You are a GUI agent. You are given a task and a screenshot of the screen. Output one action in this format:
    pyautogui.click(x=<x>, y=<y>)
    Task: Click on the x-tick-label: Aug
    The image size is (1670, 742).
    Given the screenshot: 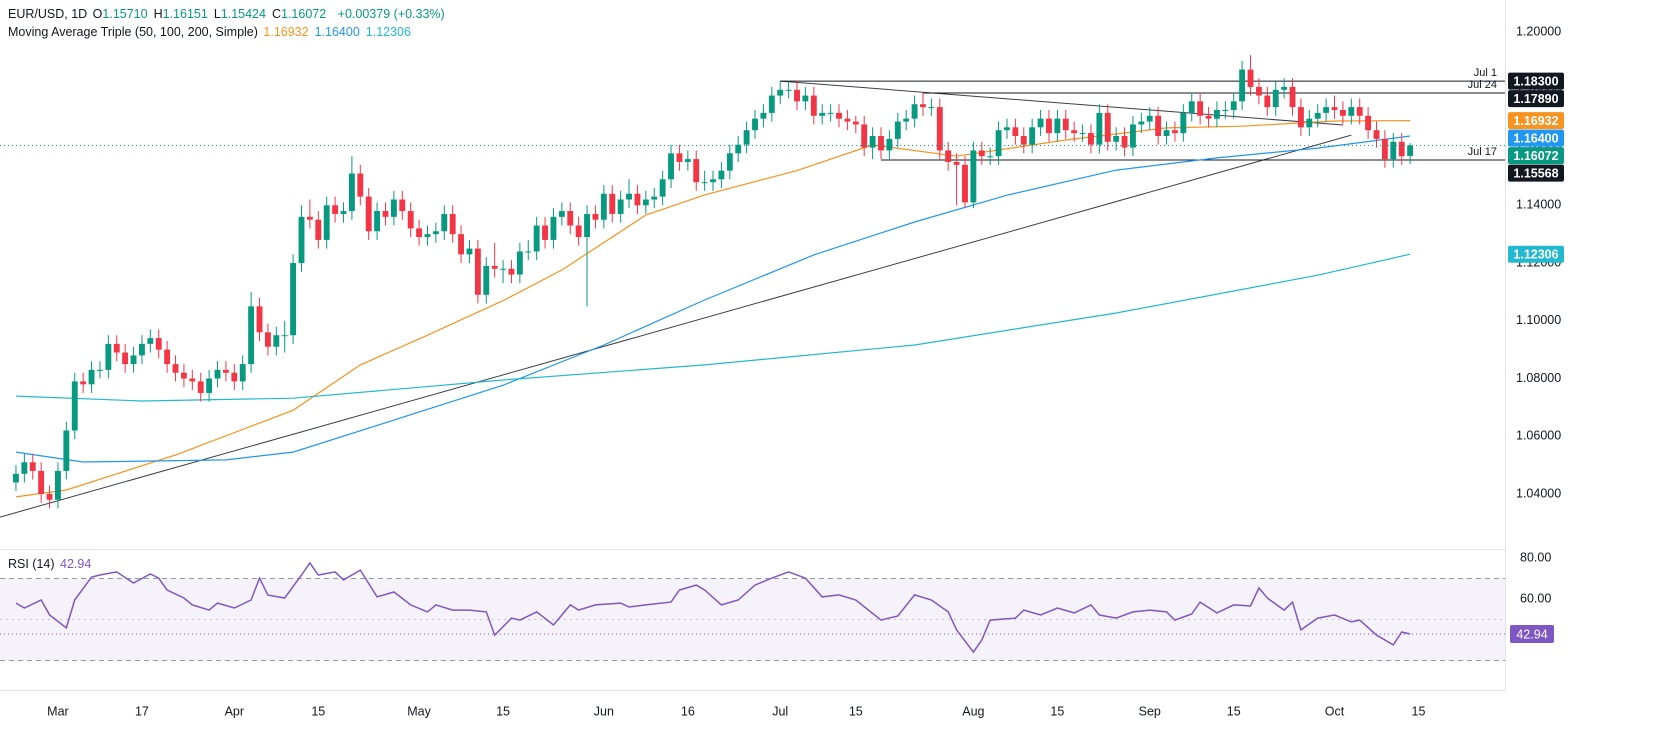 What is the action you would take?
    pyautogui.click(x=973, y=711)
    